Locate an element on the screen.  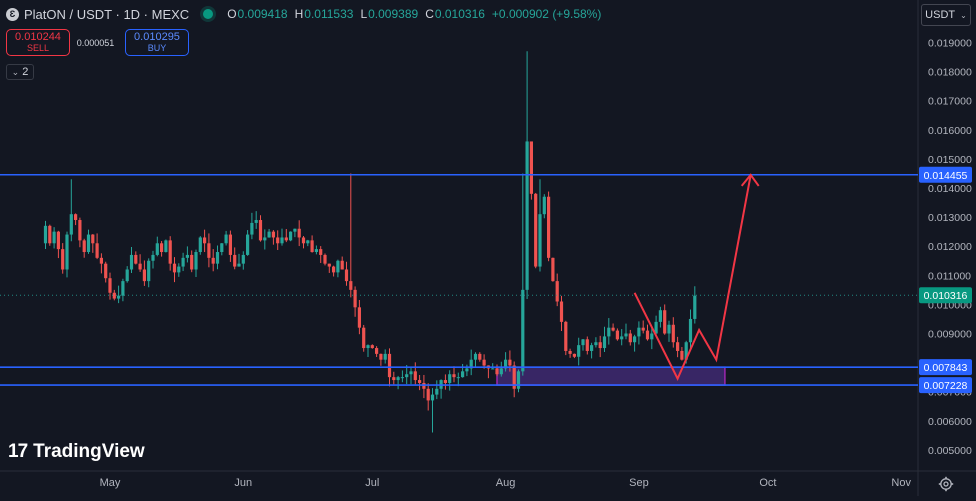
currency-select: USDT ⌄ is located at coordinates (946, 15).